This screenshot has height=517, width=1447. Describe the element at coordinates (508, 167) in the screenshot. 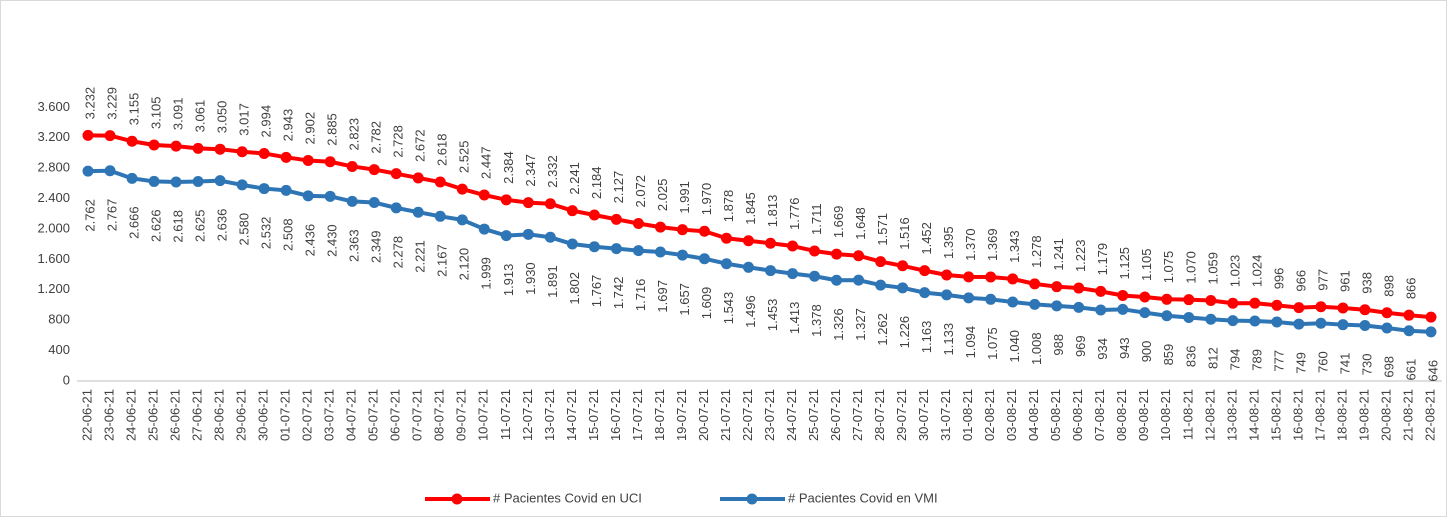

I see `data-label: 2.384` at that location.